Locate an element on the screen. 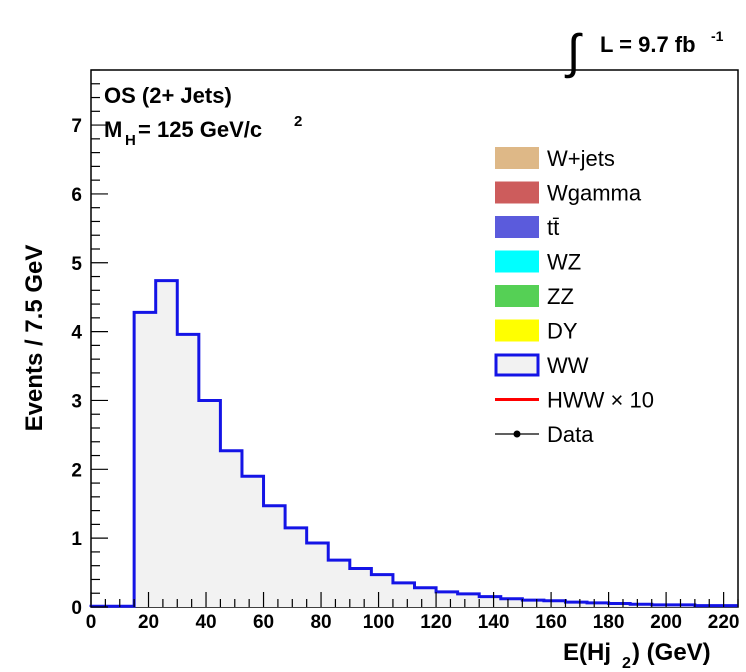 This screenshot has height=672, width=746. y-tick-label: 3 is located at coordinates (76, 401).